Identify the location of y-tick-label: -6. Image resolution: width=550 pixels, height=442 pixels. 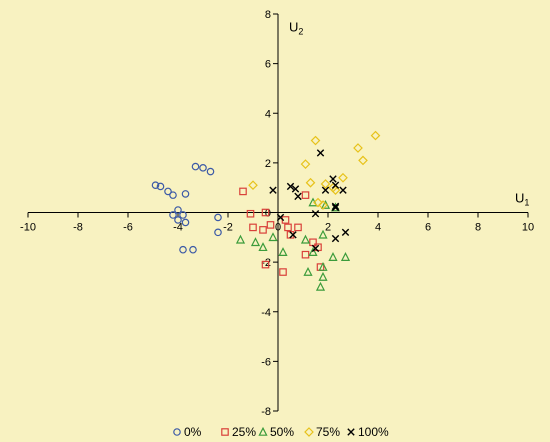
(266, 362).